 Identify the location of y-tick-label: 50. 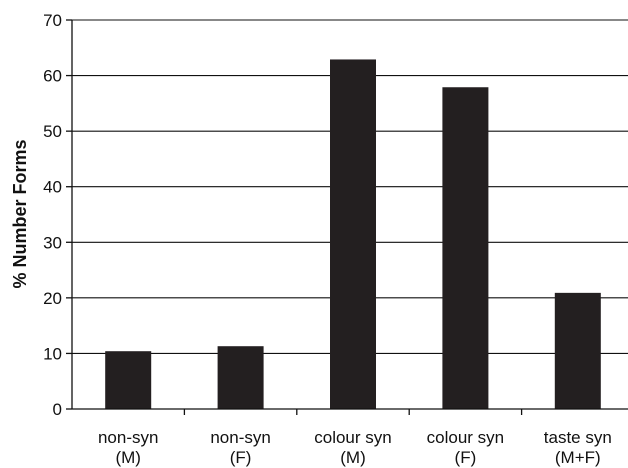
(52, 131).